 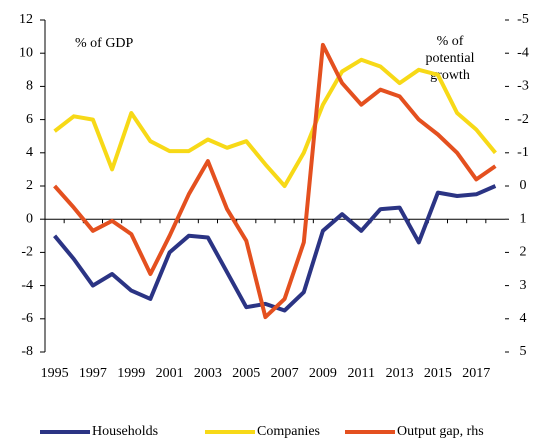 What do you see at coordinates (26, 52) in the screenshot?
I see `y-tick-label: 10` at bounding box center [26, 52].